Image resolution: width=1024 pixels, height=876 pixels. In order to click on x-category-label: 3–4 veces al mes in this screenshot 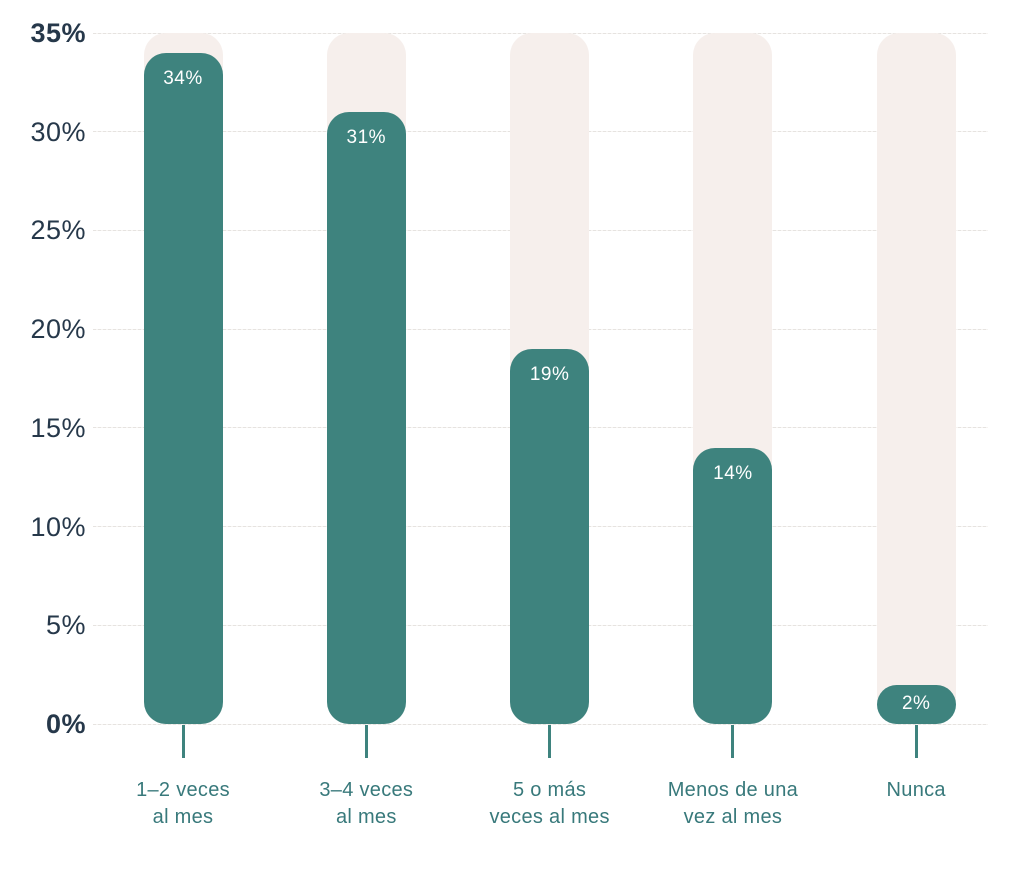, I will do `click(366, 803)`.